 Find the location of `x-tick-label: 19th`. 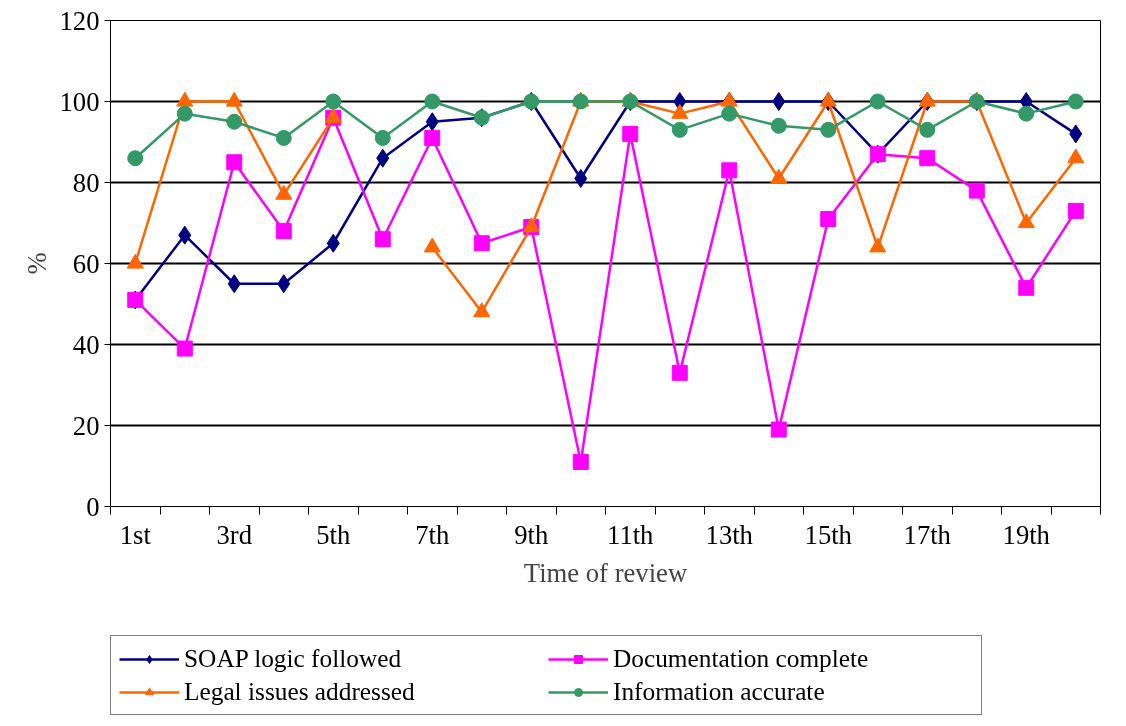

x-tick-label: 19th is located at coordinates (1026, 534).